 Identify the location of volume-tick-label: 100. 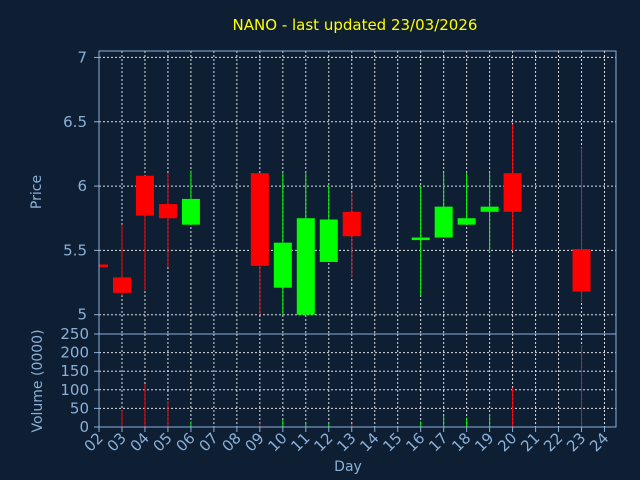
(74, 390).